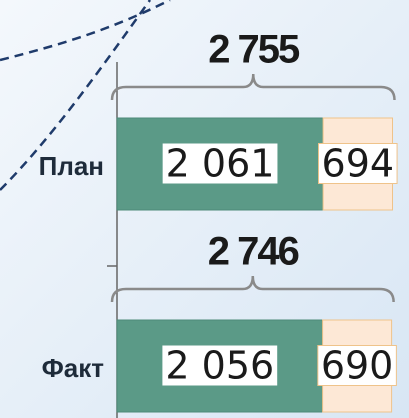  Describe the element at coordinates (253, 252) in the screenshot. I see `total-label: 2 746` at that location.